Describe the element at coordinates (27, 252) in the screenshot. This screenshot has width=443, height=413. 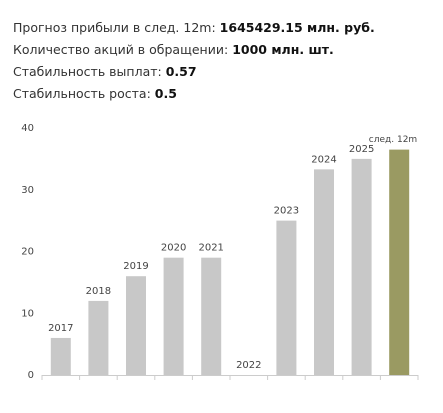
I see `y-tick-label: 20` at that location.